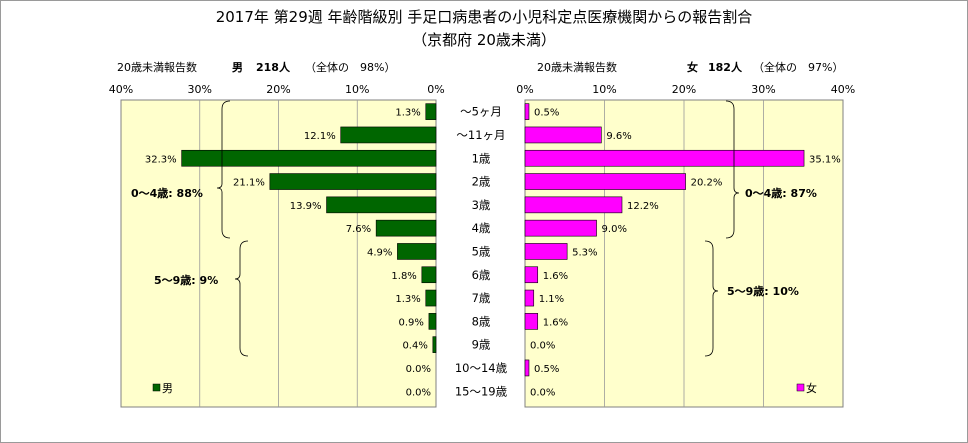 Image resolution: width=968 pixels, height=443 pixels. Describe the element at coordinates (357, 89) in the screenshot. I see `male-x-tick: 10%` at that location.